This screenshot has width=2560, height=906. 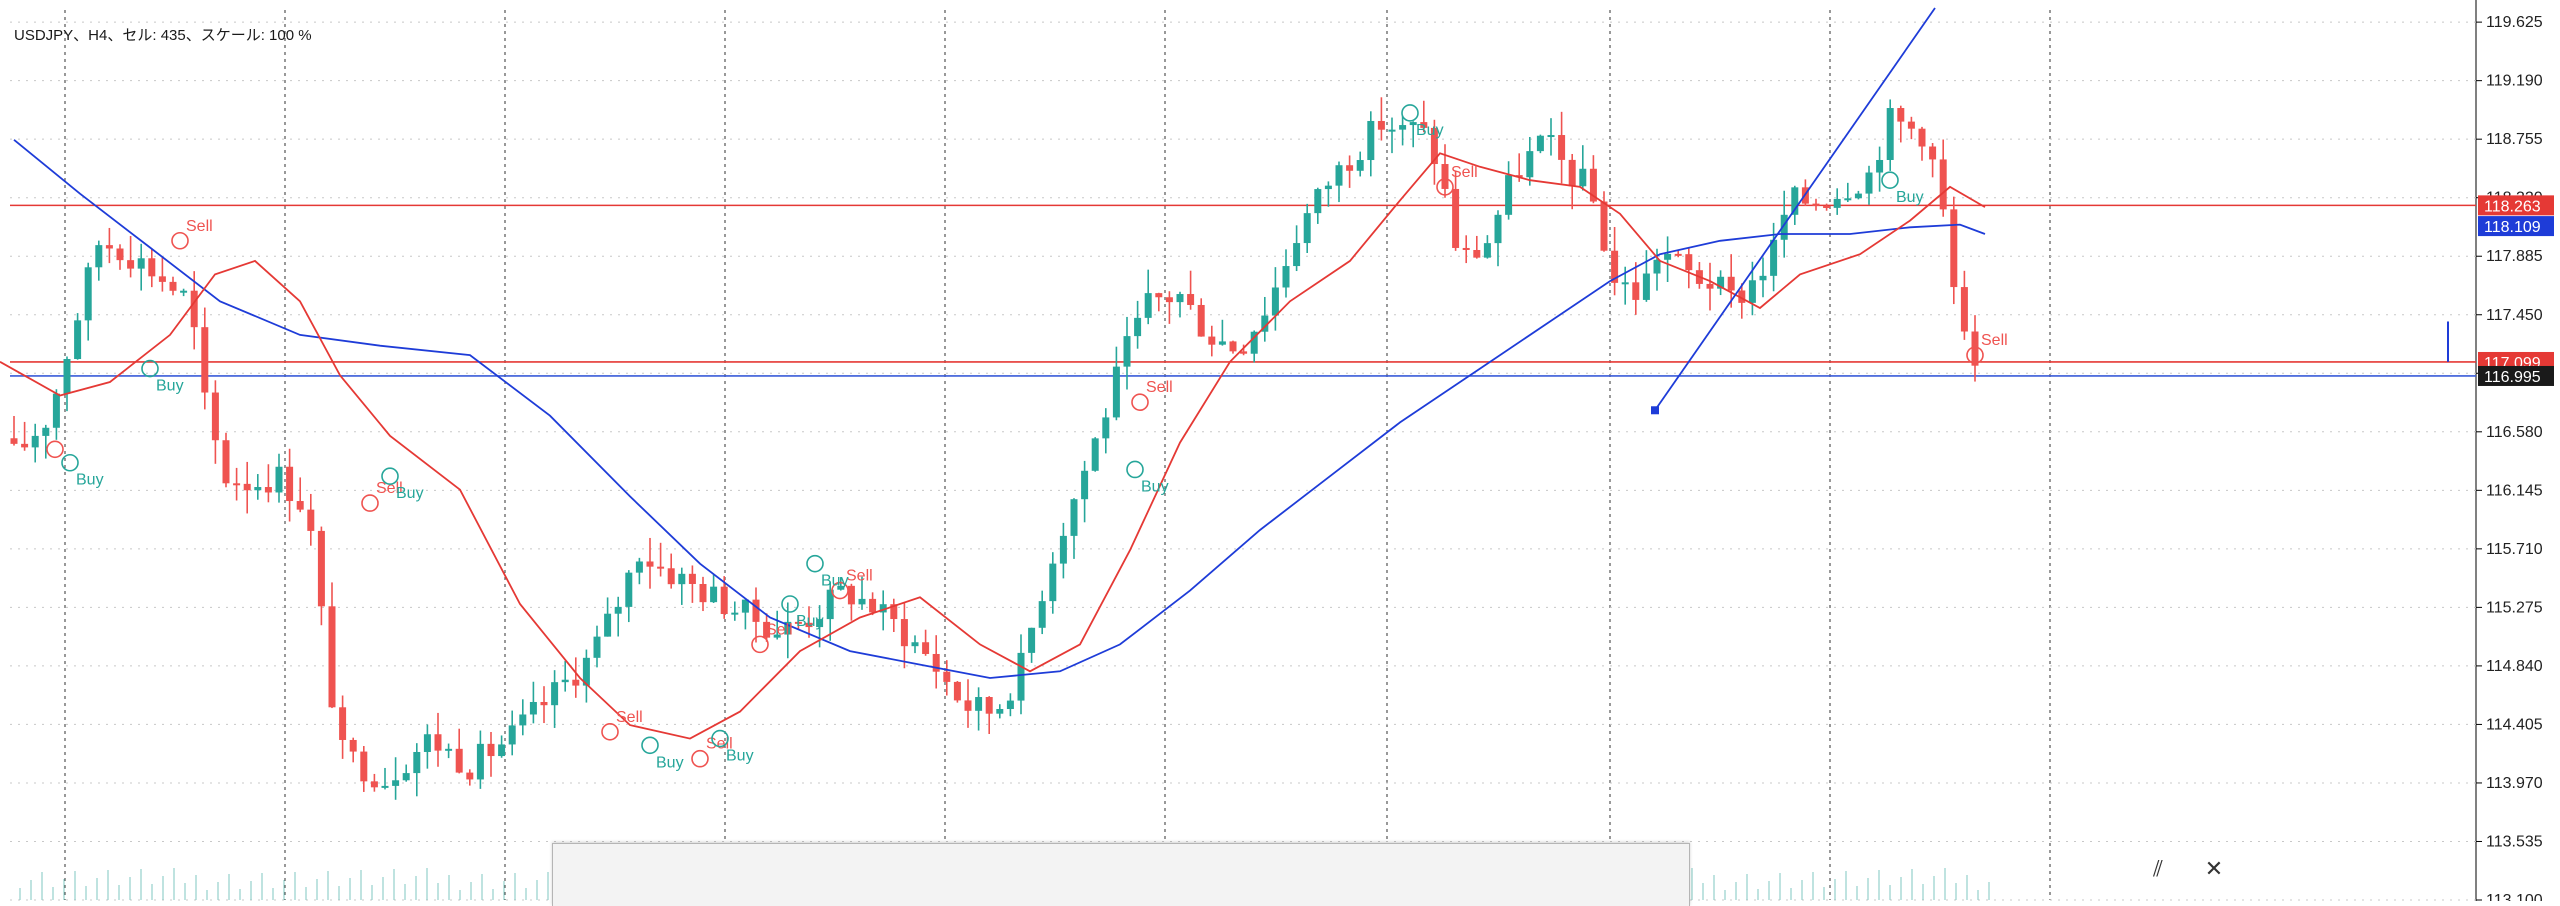 I want to click on price-tick-label: 117.450, so click(x=2514, y=315).